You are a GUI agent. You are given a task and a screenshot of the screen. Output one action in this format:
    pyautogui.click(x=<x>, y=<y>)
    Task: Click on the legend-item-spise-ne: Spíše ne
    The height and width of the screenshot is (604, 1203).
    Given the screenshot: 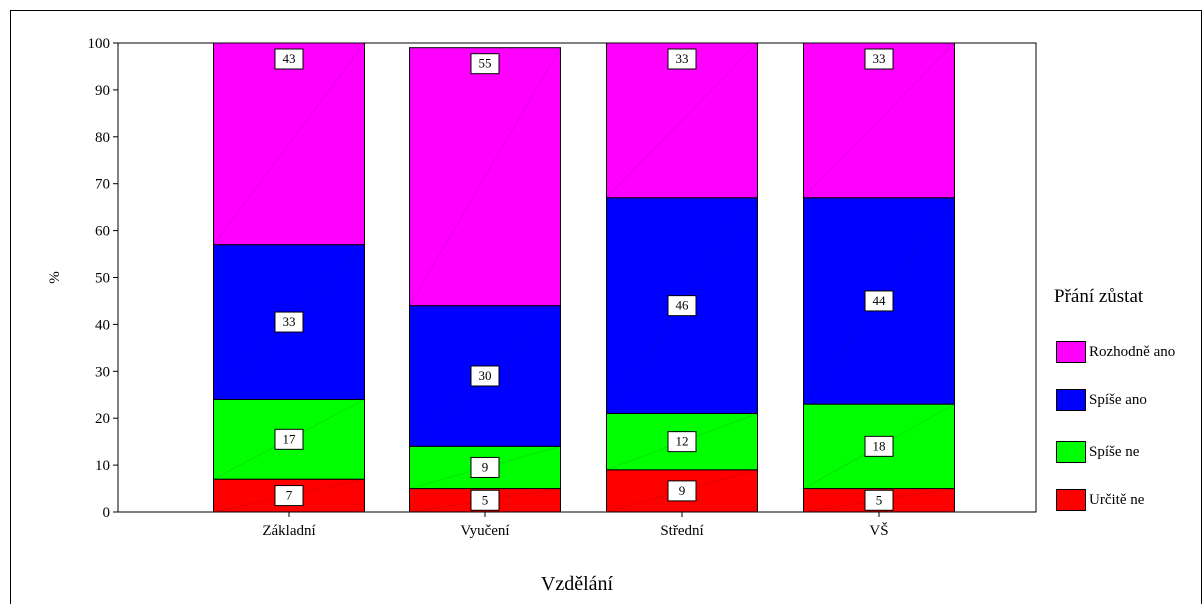 What is the action you would take?
    pyautogui.click(x=1097, y=452)
    